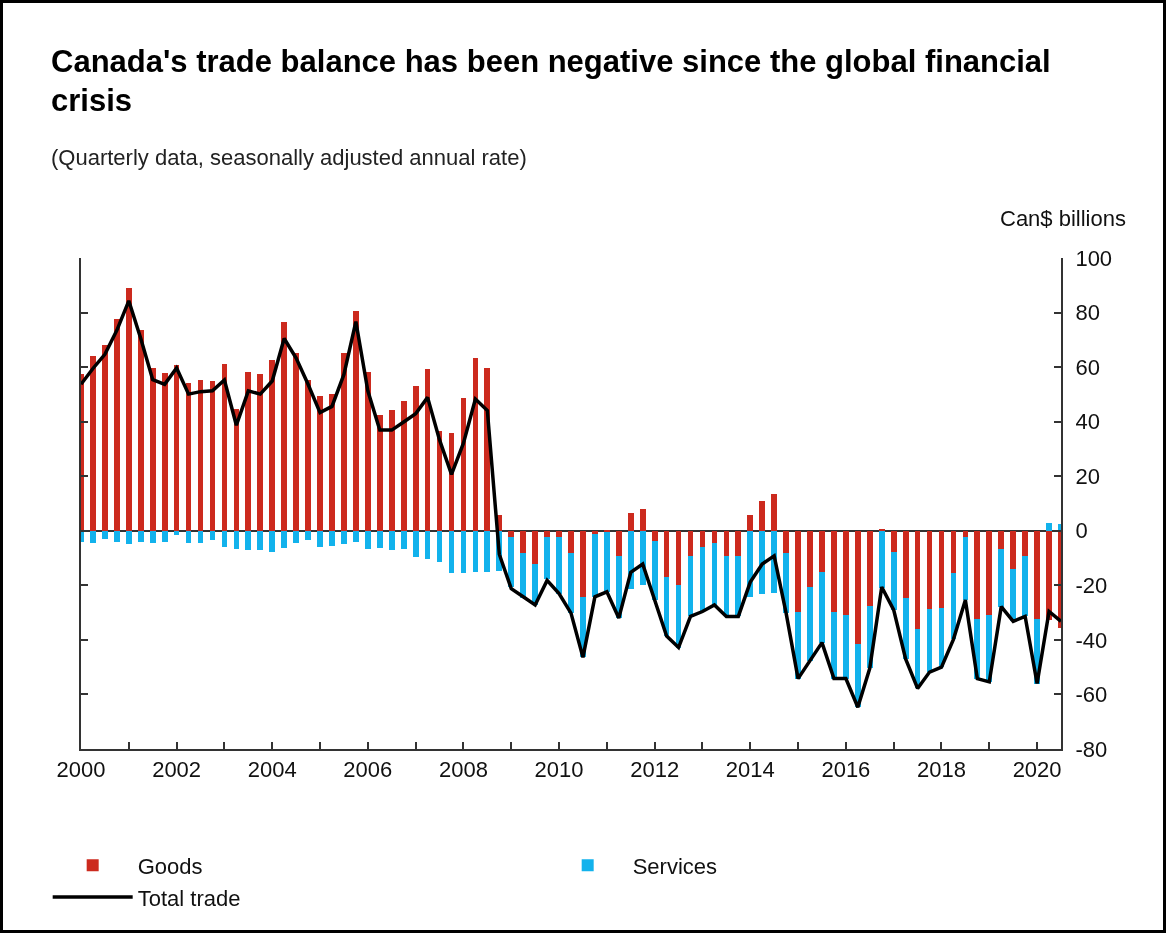  What do you see at coordinates (368, 770) in the screenshot?
I see `x-tick-label: 2006` at bounding box center [368, 770].